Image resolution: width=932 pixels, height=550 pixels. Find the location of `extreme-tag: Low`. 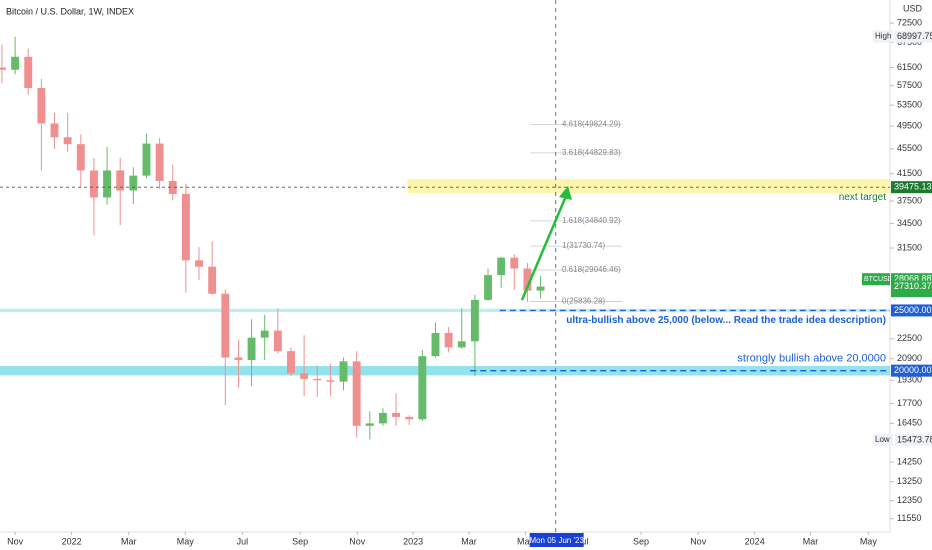

extreme-tag: Low is located at coordinates (882, 439).